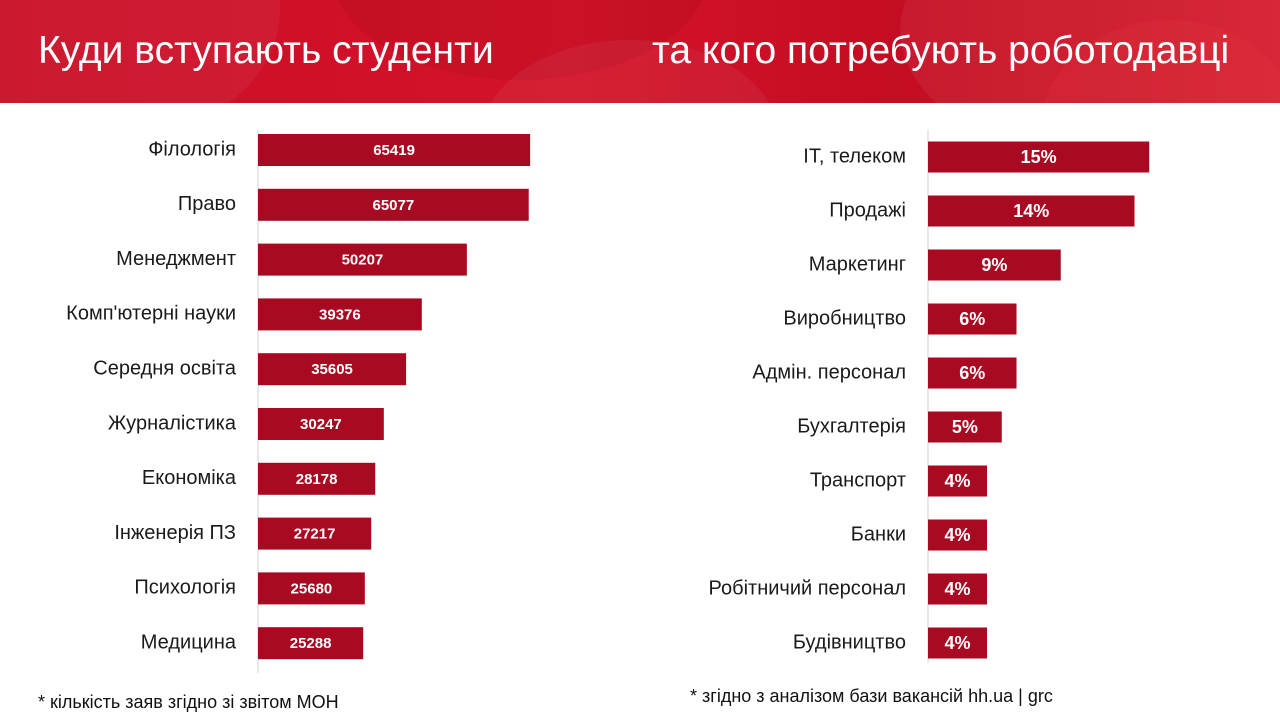  I want to click on data-label-менеджмент: 50207, so click(363, 260).